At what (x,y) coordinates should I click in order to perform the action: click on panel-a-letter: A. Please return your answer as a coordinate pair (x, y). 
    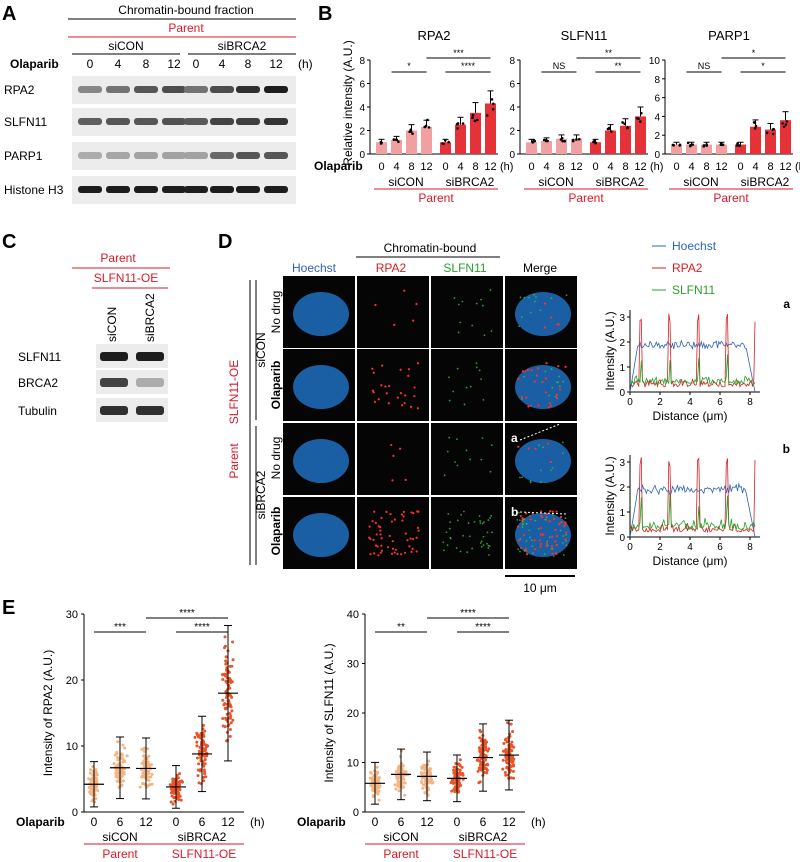
    Looking at the image, I should click on (9, 14).